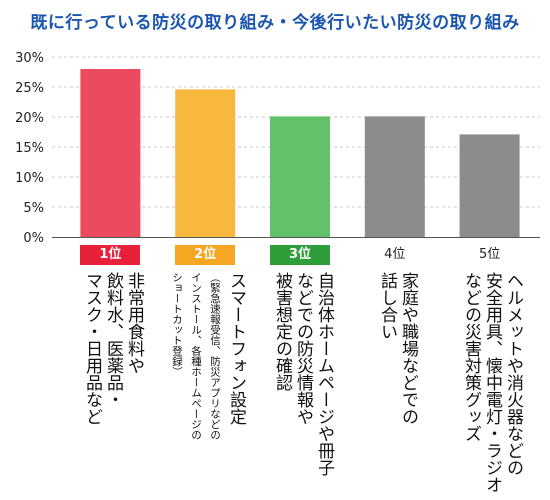  What do you see at coordinates (205, 255) in the screenshot?
I see `rank-badge: 2位` at bounding box center [205, 255].